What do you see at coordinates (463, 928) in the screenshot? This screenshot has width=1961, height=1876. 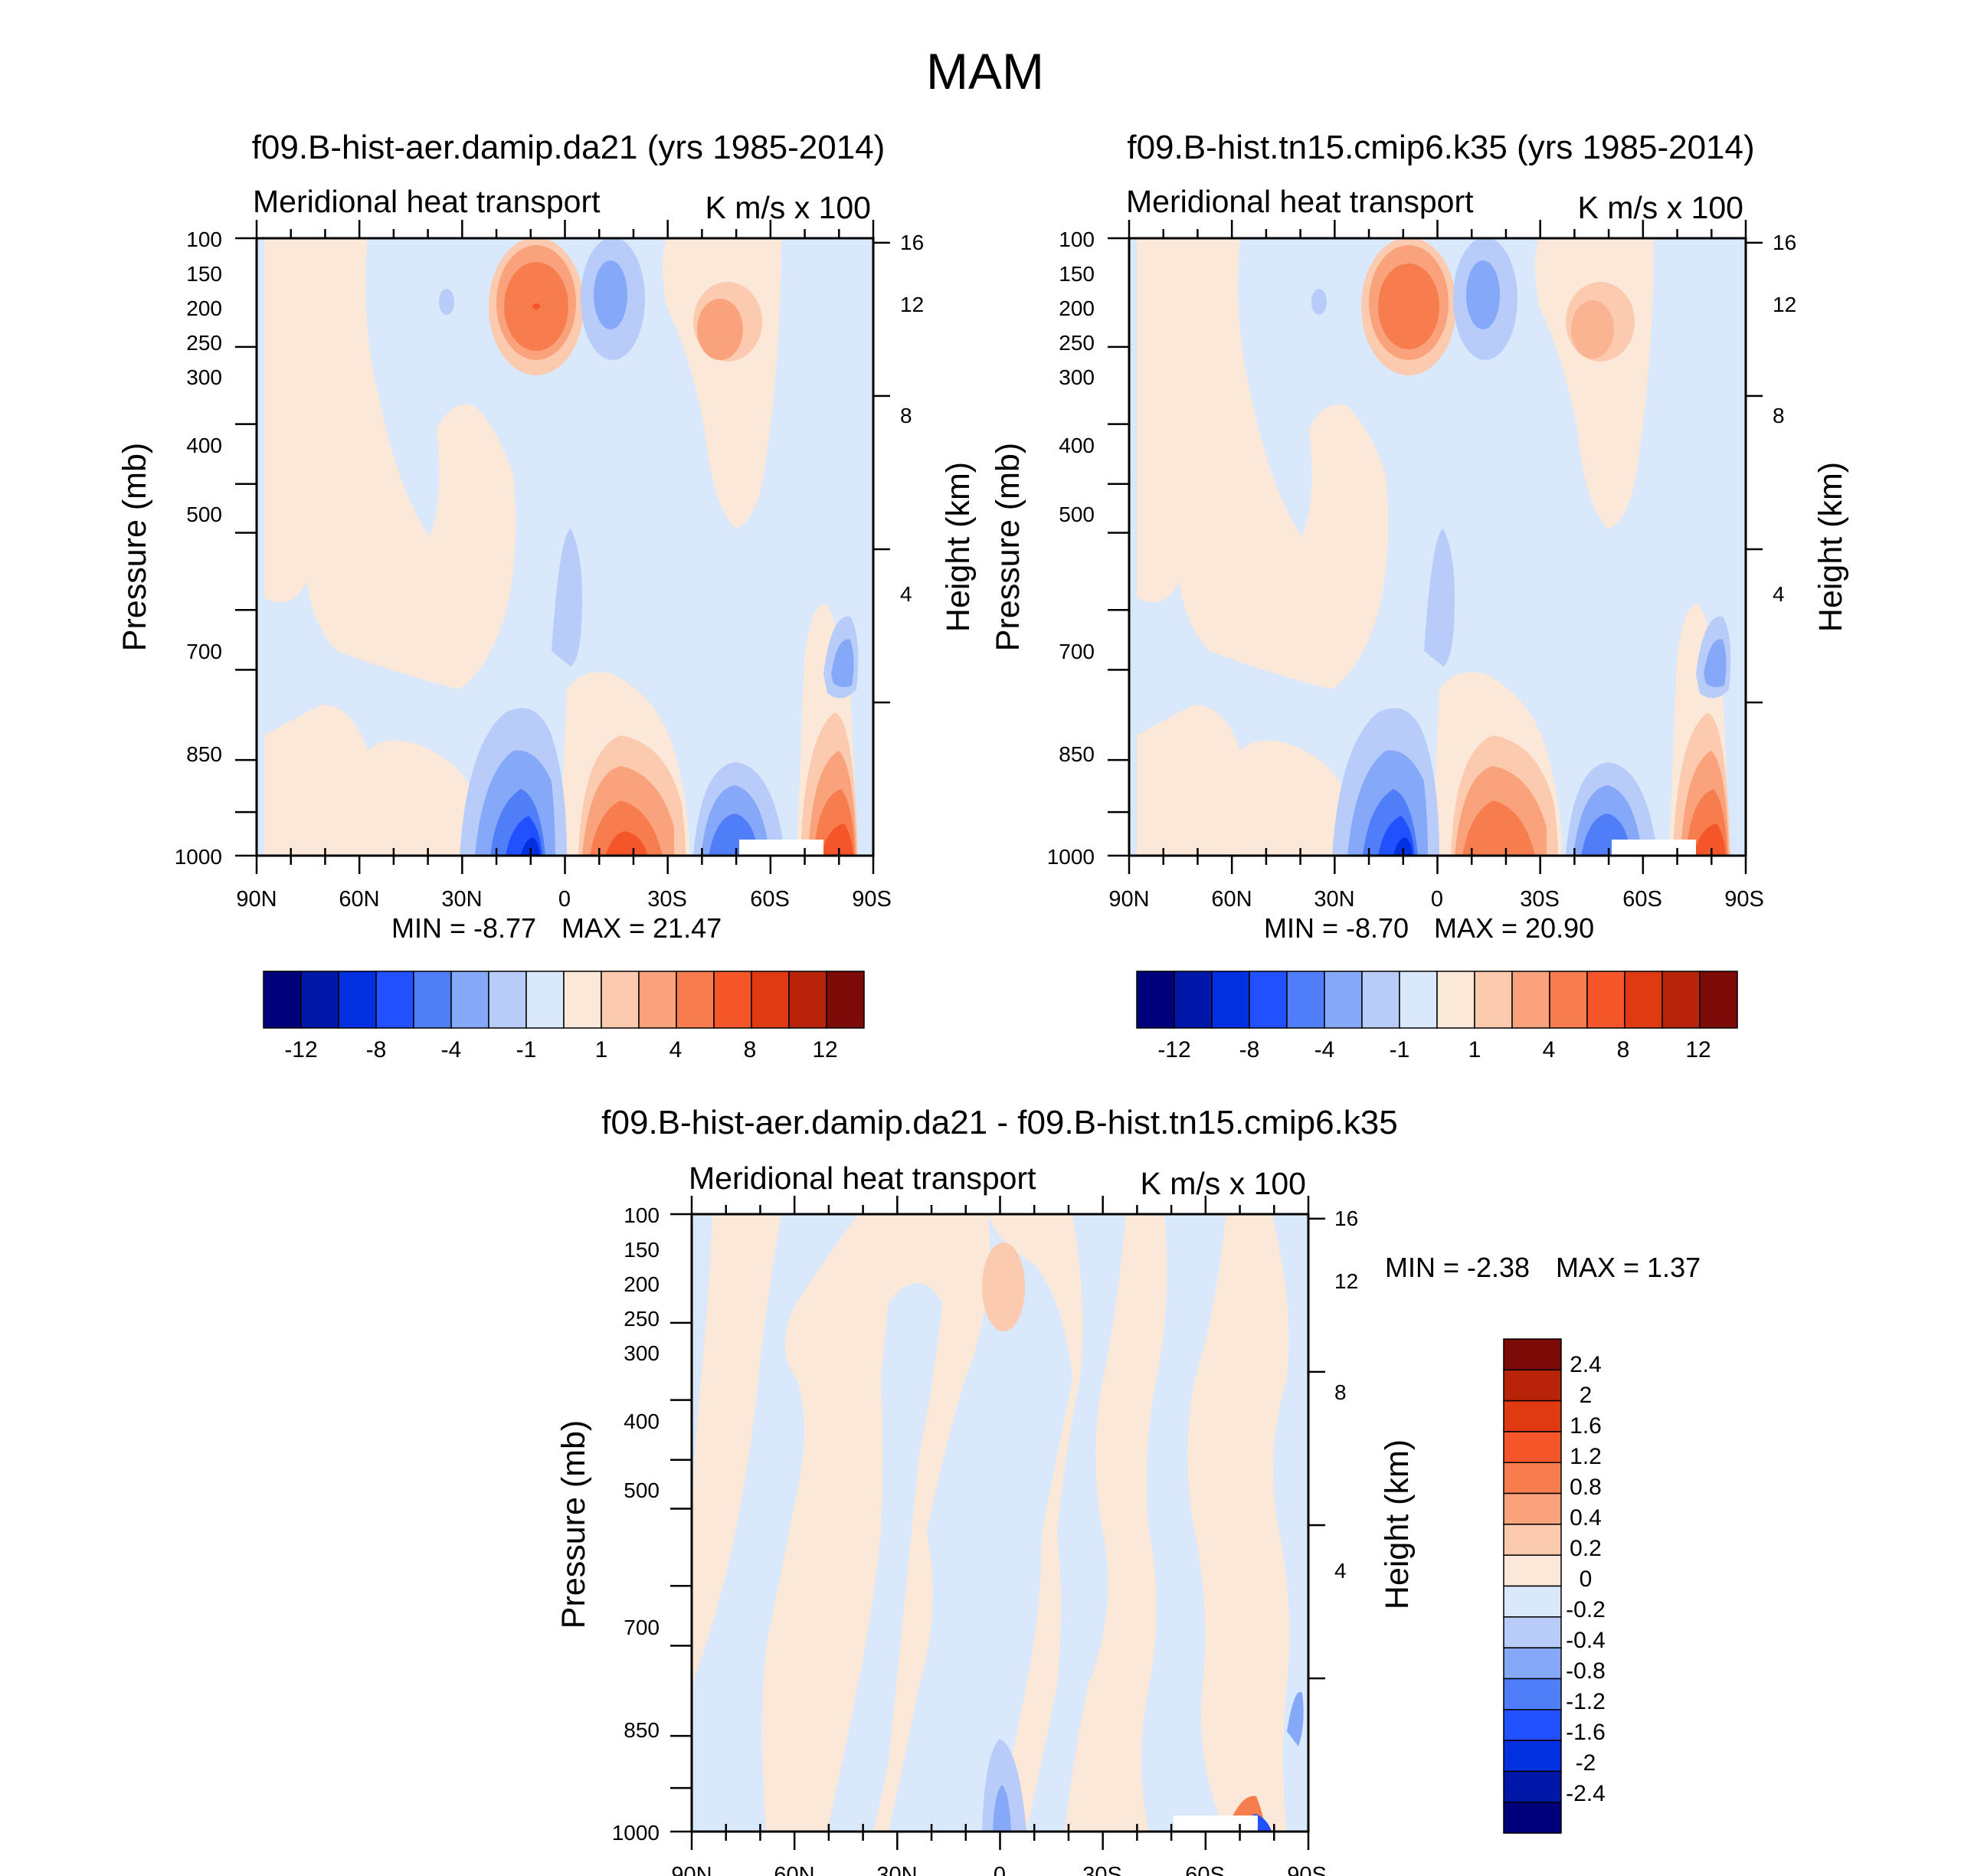 I see `p0-min-text: MIN = -8.77` at bounding box center [463, 928].